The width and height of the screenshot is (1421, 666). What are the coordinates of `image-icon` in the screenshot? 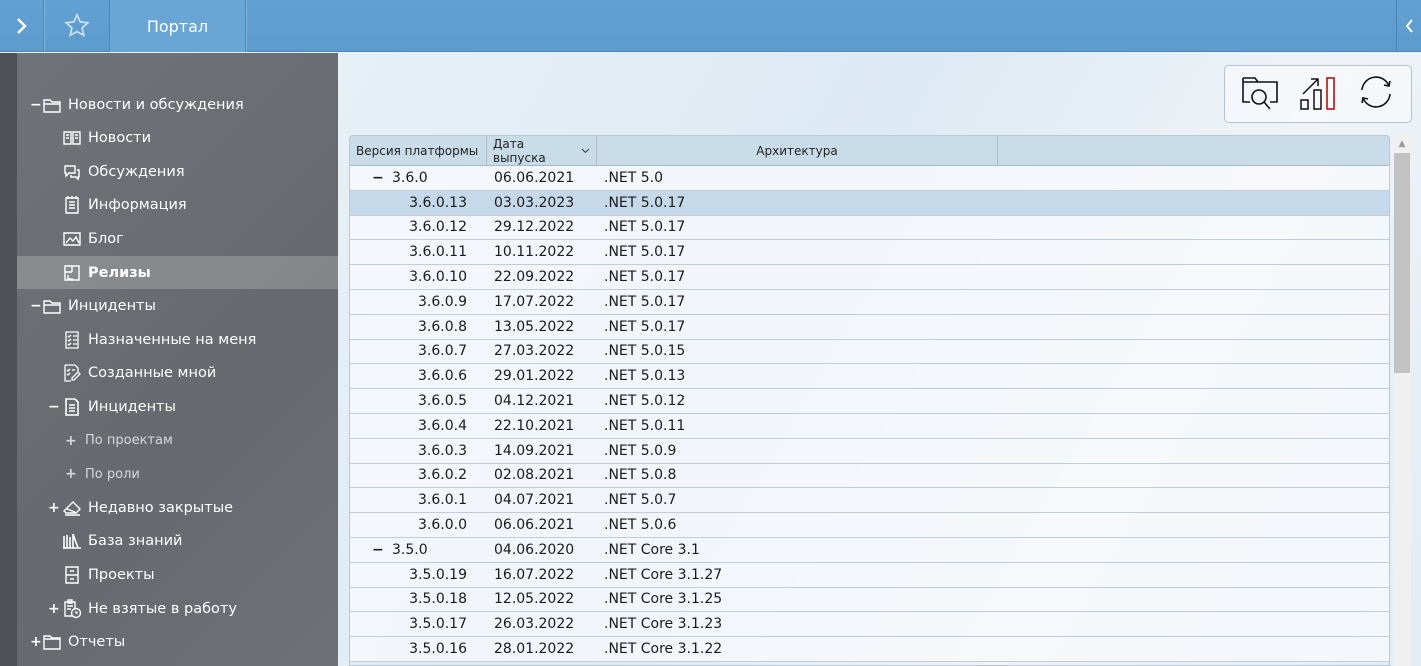 It's located at (72, 239).